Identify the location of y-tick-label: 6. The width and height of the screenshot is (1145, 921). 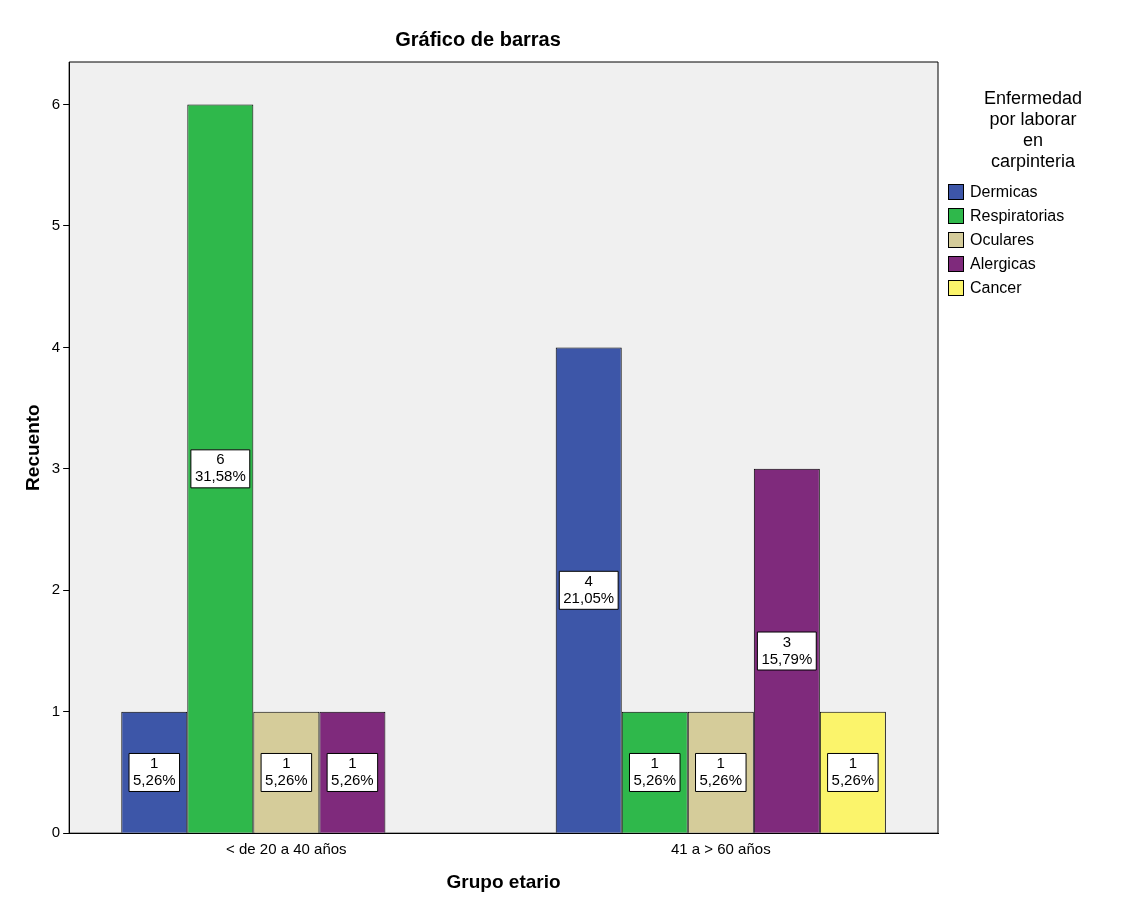
(56, 103).